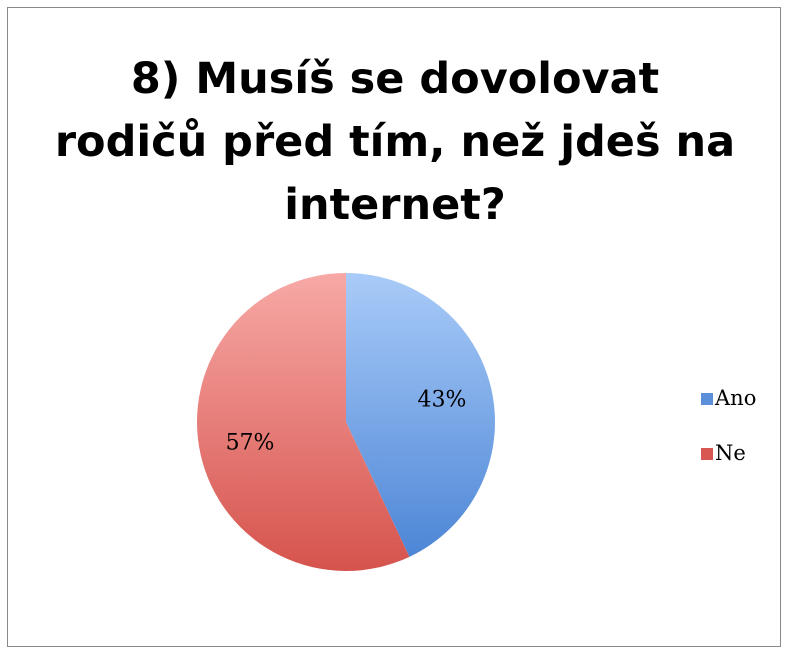 Image resolution: width=790 pixels, height=647 pixels. I want to click on pie-slice-ne, so click(303, 422).